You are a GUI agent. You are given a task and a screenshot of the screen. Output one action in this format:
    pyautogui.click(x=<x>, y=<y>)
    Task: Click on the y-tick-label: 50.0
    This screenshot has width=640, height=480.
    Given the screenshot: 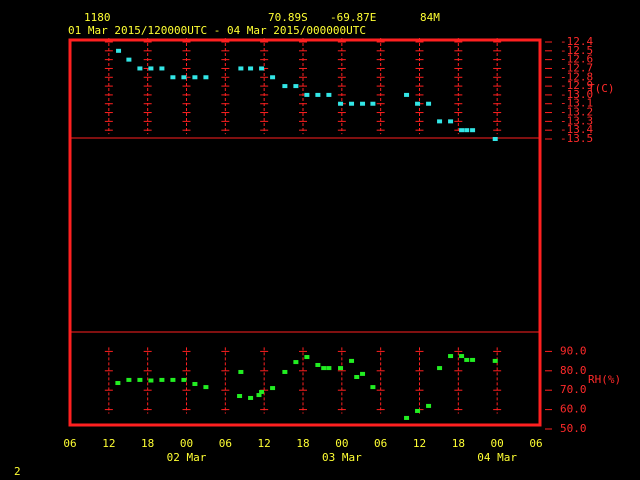 What is the action you would take?
    pyautogui.click(x=573, y=428)
    